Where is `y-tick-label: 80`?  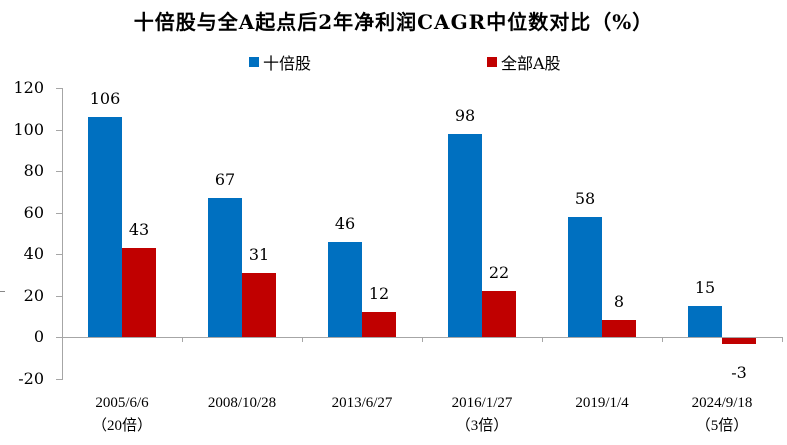 y-tick-label: 80 is located at coordinates (33, 170).